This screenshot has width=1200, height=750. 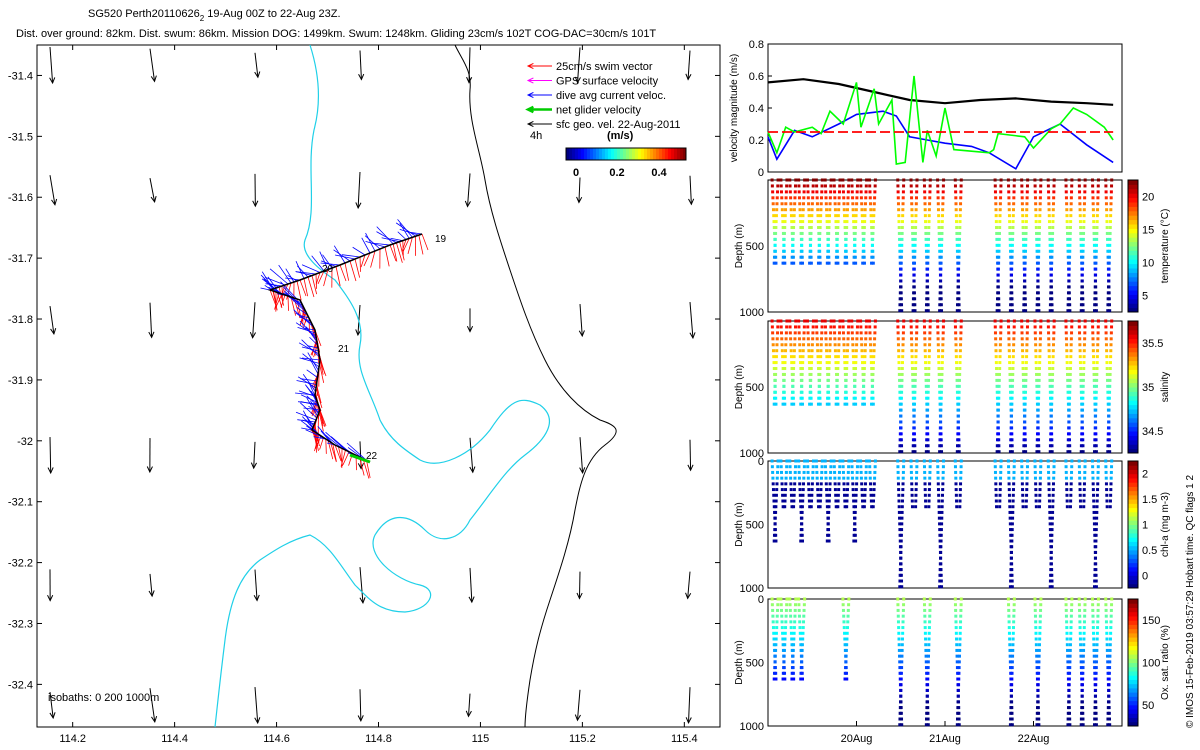 What do you see at coordinates (1152, 432) in the screenshot?
I see `panel-colorbar-tick-label: 34.5` at bounding box center [1152, 432].